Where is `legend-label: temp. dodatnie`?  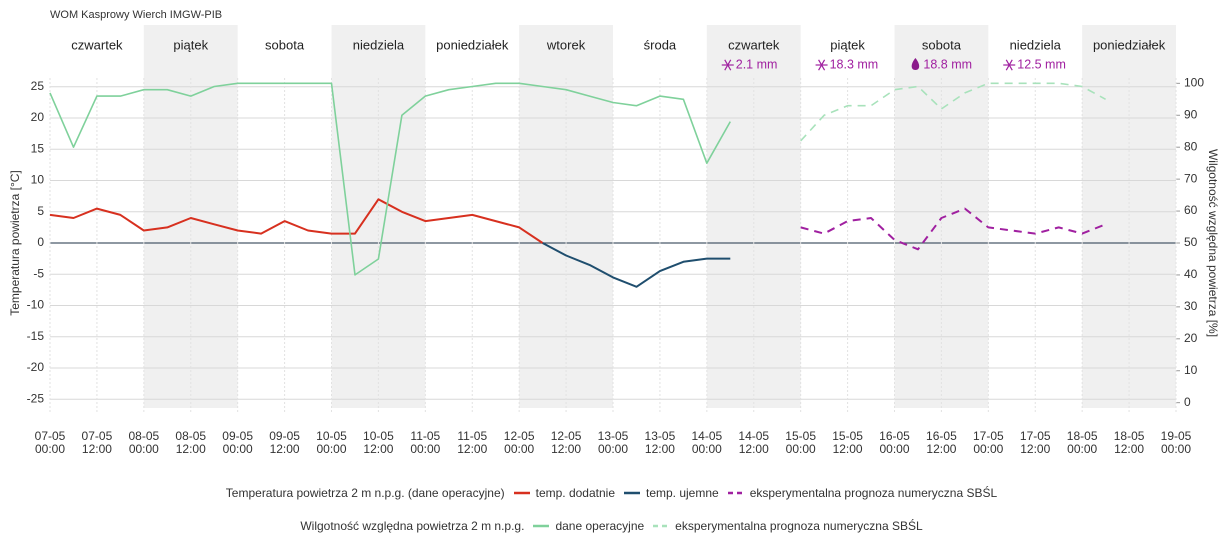 legend-label: temp. dodatnie is located at coordinates (575, 493).